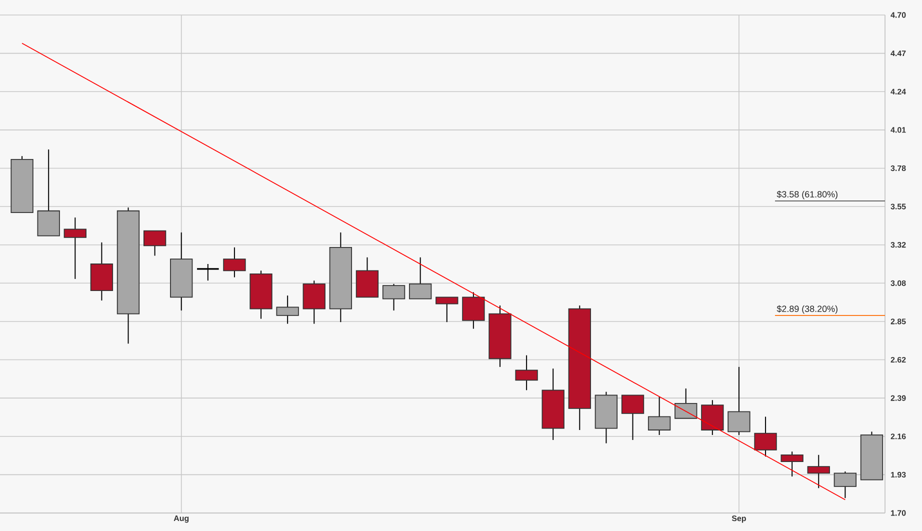 The width and height of the screenshot is (922, 531). I want to click on ref-line-label: $2.89 (38.20%), so click(807, 309).